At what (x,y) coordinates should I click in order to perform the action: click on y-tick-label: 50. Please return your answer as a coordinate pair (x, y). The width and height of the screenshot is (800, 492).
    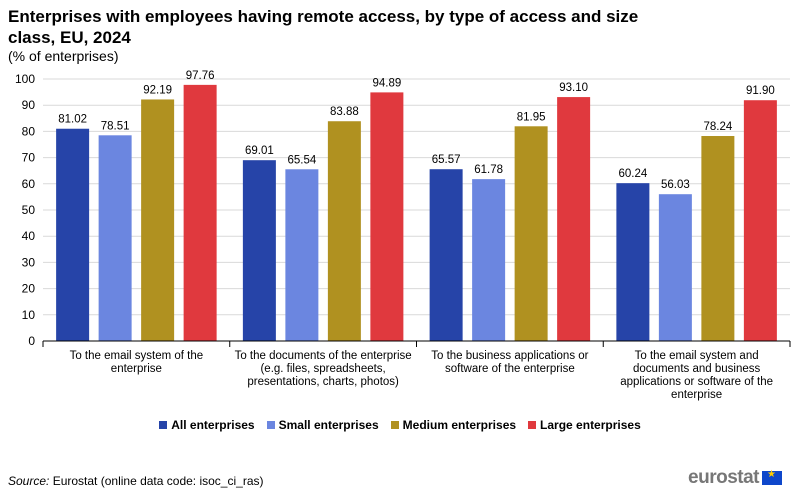
    Looking at the image, I should click on (29, 210).